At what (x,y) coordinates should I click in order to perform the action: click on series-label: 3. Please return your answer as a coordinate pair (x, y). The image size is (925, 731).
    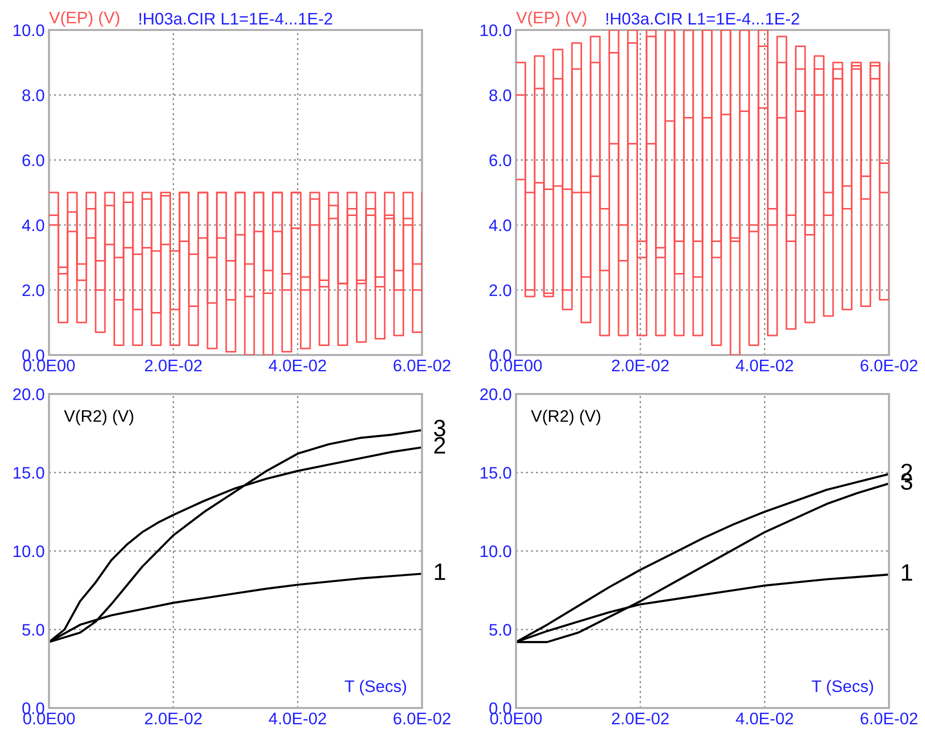
    Looking at the image, I should click on (440, 428).